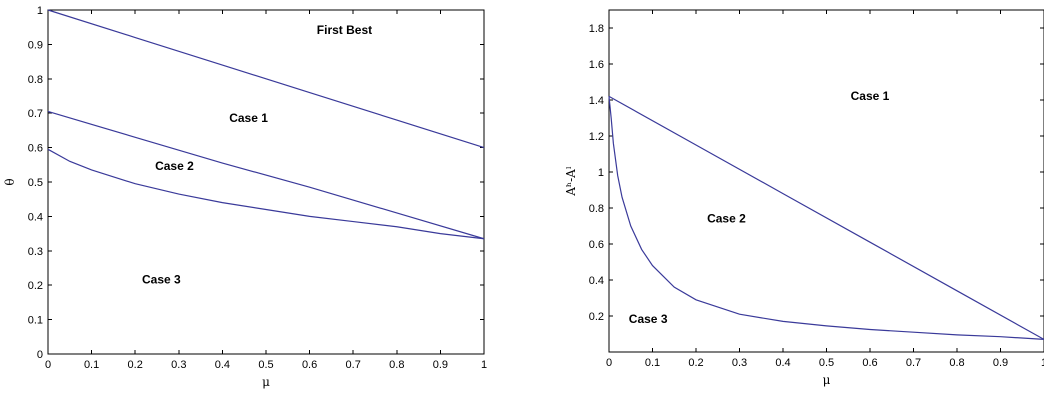 The image size is (1044, 393). I want to click on y-axis-label: Aʰ-Aˡ, so click(571, 181).